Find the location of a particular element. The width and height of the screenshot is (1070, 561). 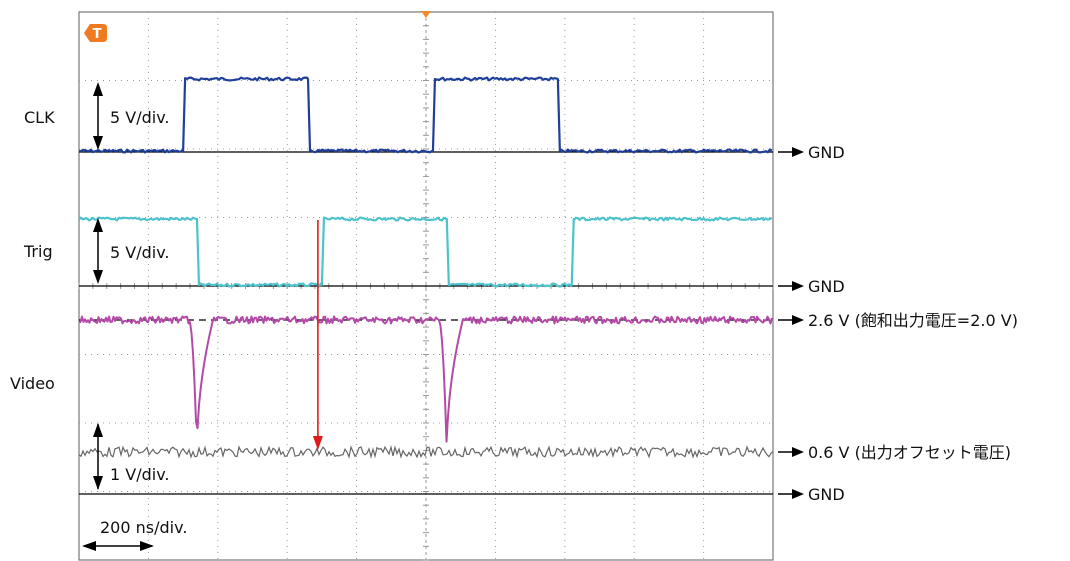

trigger-icon: T is located at coordinates (95, 33).